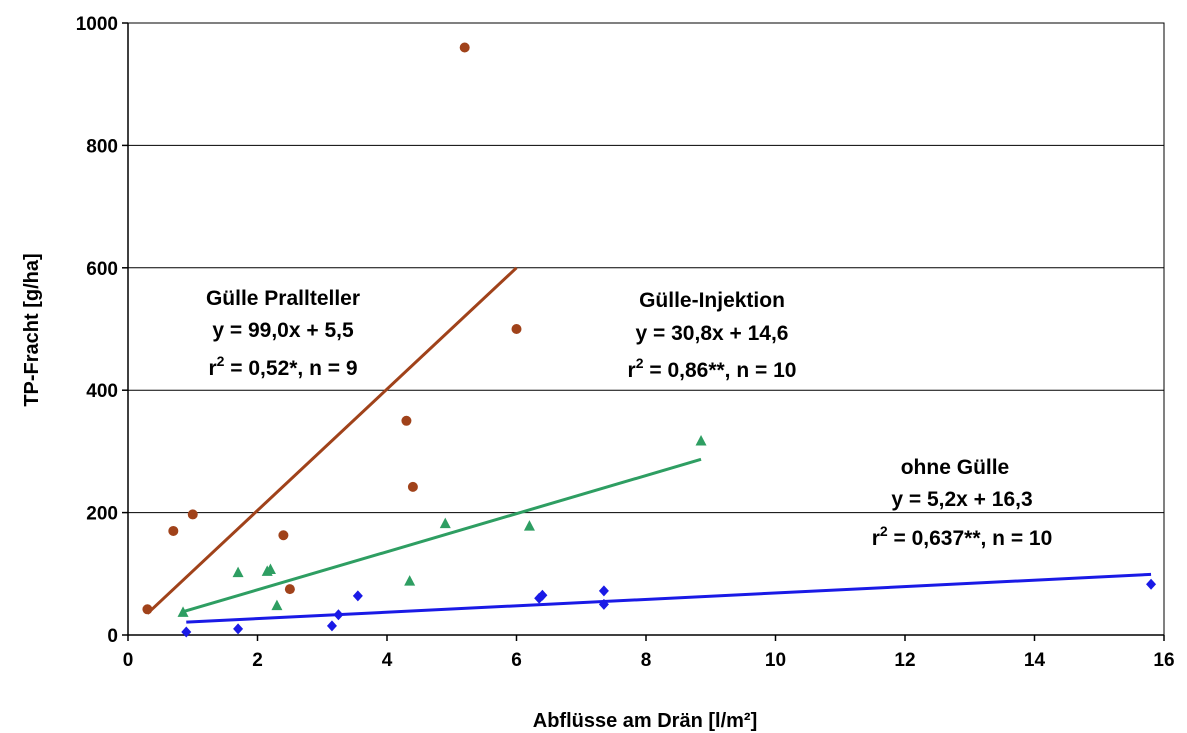 The height and width of the screenshot is (733, 1187). What do you see at coordinates (904, 660) in the screenshot?
I see `x-tick-label-12: 12` at bounding box center [904, 660].